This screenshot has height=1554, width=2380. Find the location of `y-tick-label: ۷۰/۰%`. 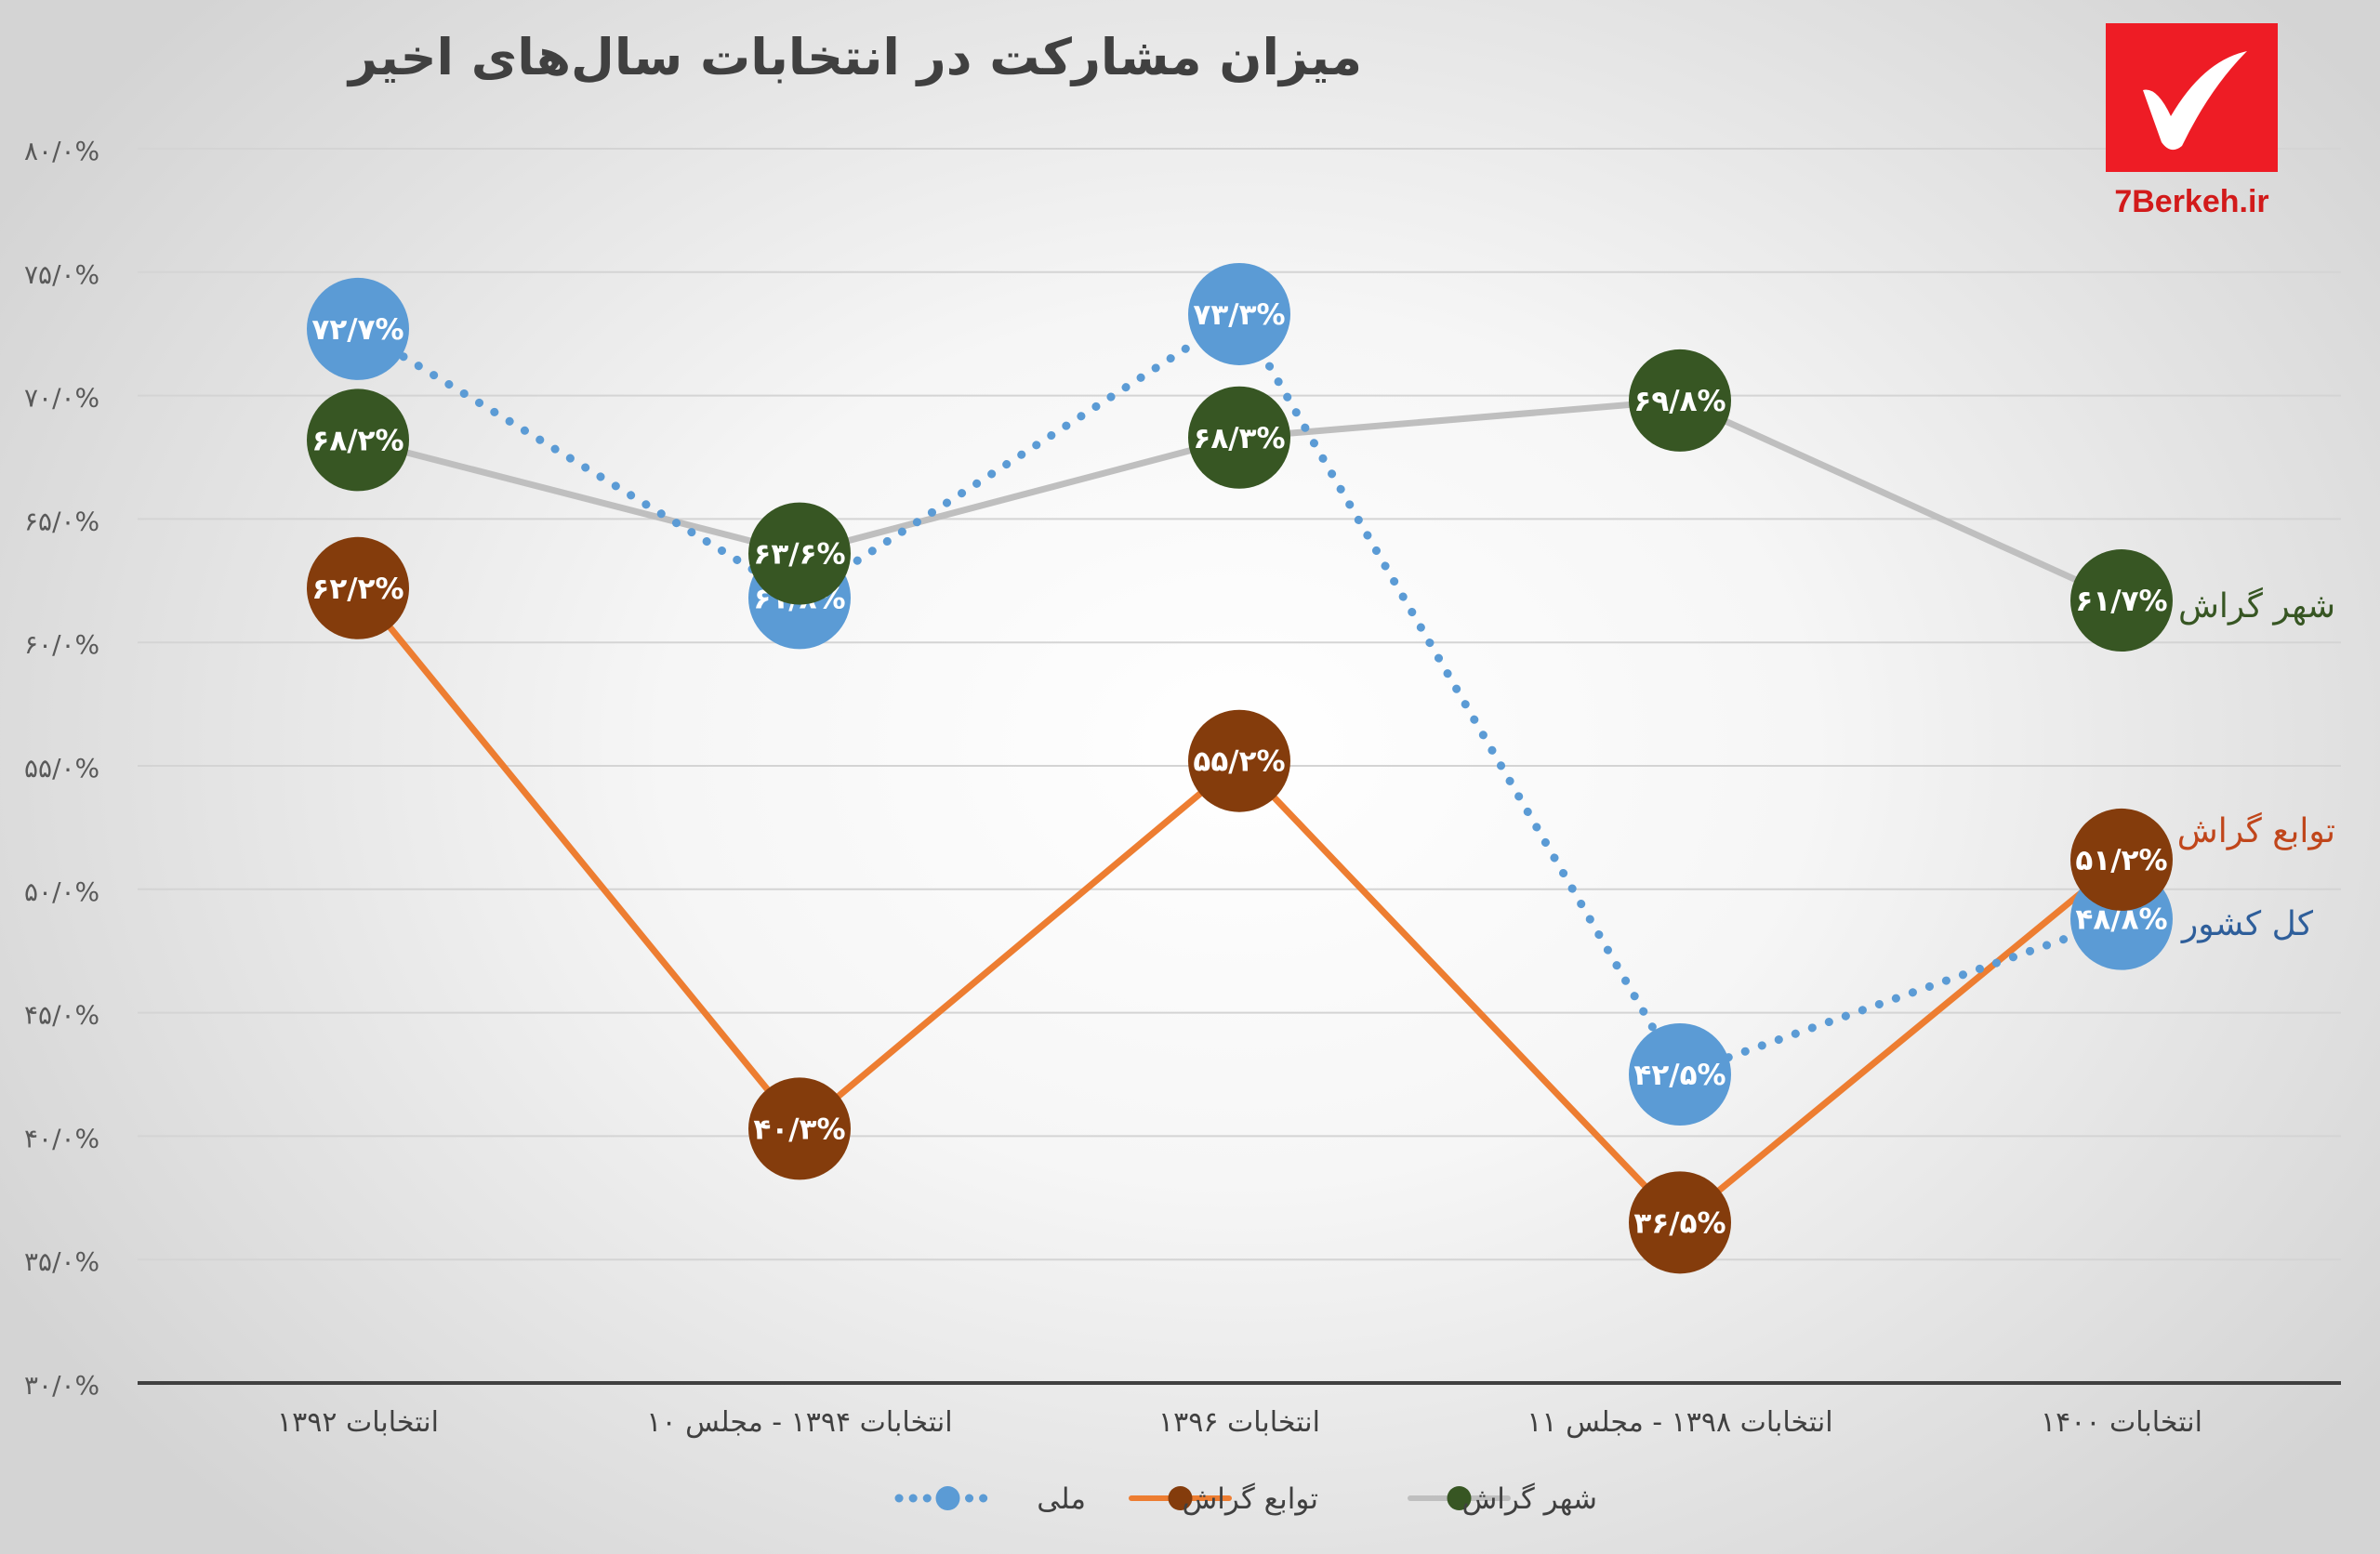

y-tick-label: ۷۰/۰% is located at coordinates (61, 398).